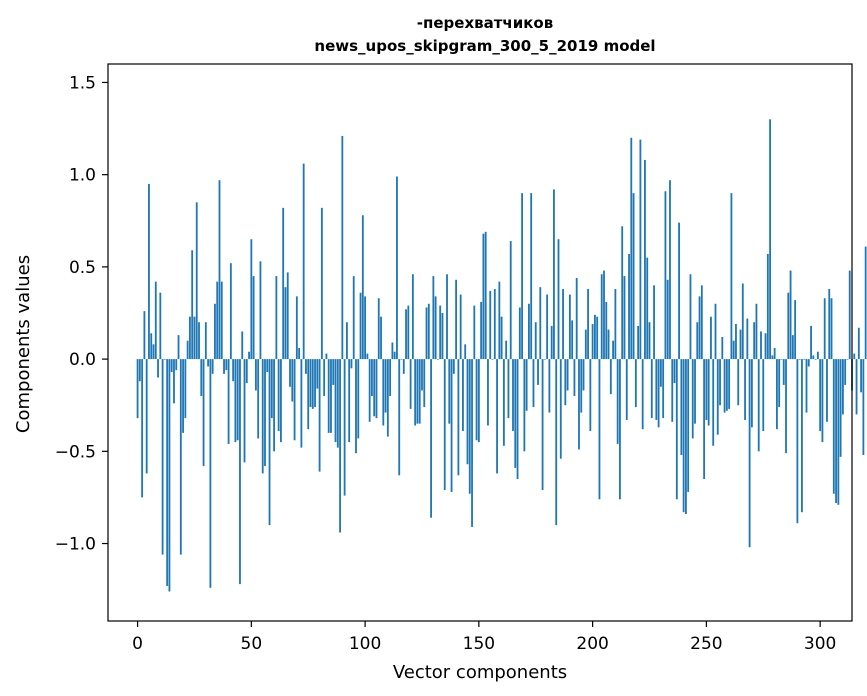 This screenshot has height=696, width=867. I want to click on y-tick-label-4: 1.0, so click(82, 176).